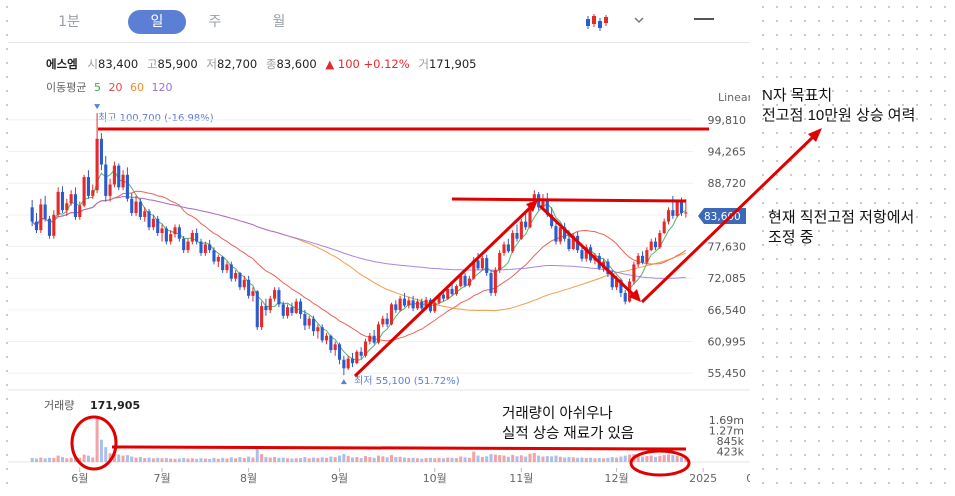 The image size is (955, 496). What do you see at coordinates (157, 22) in the screenshot?
I see `tab-day: 일` at bounding box center [157, 22].